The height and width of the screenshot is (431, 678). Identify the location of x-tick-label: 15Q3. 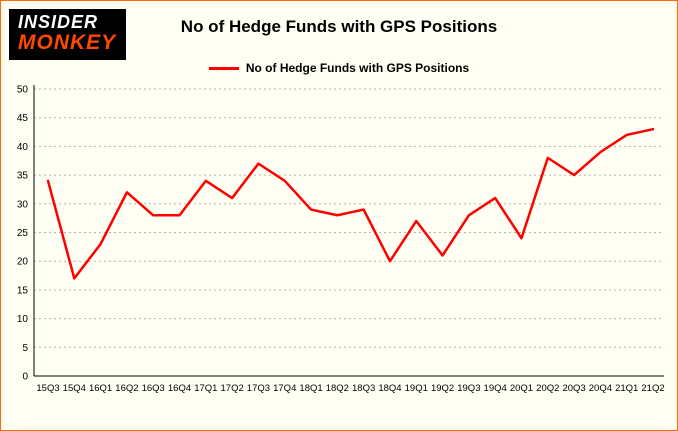
(47, 388).